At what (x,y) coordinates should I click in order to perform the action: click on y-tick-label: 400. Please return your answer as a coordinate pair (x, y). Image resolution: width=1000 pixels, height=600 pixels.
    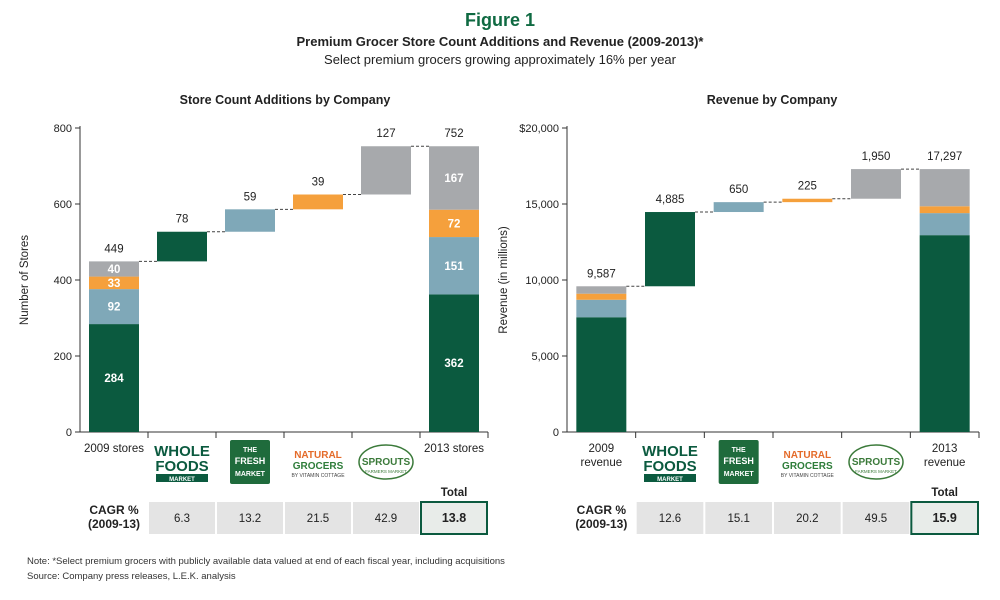
    Looking at the image, I should click on (63, 281).